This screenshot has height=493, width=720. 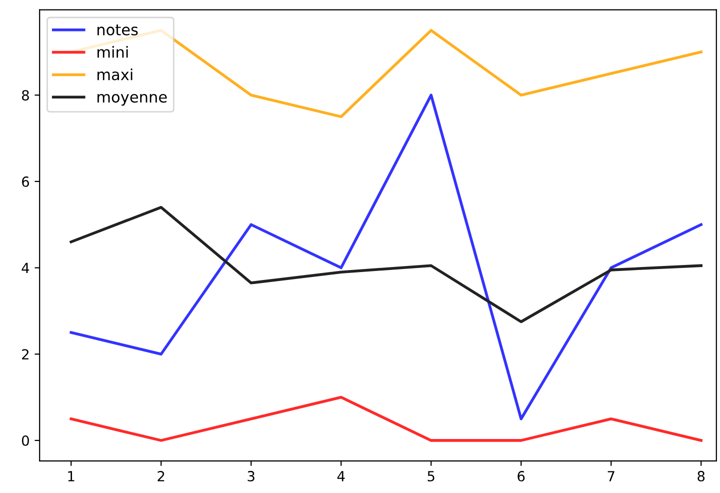 What do you see at coordinates (118, 30) in the screenshot?
I see `legend-label: notes` at bounding box center [118, 30].